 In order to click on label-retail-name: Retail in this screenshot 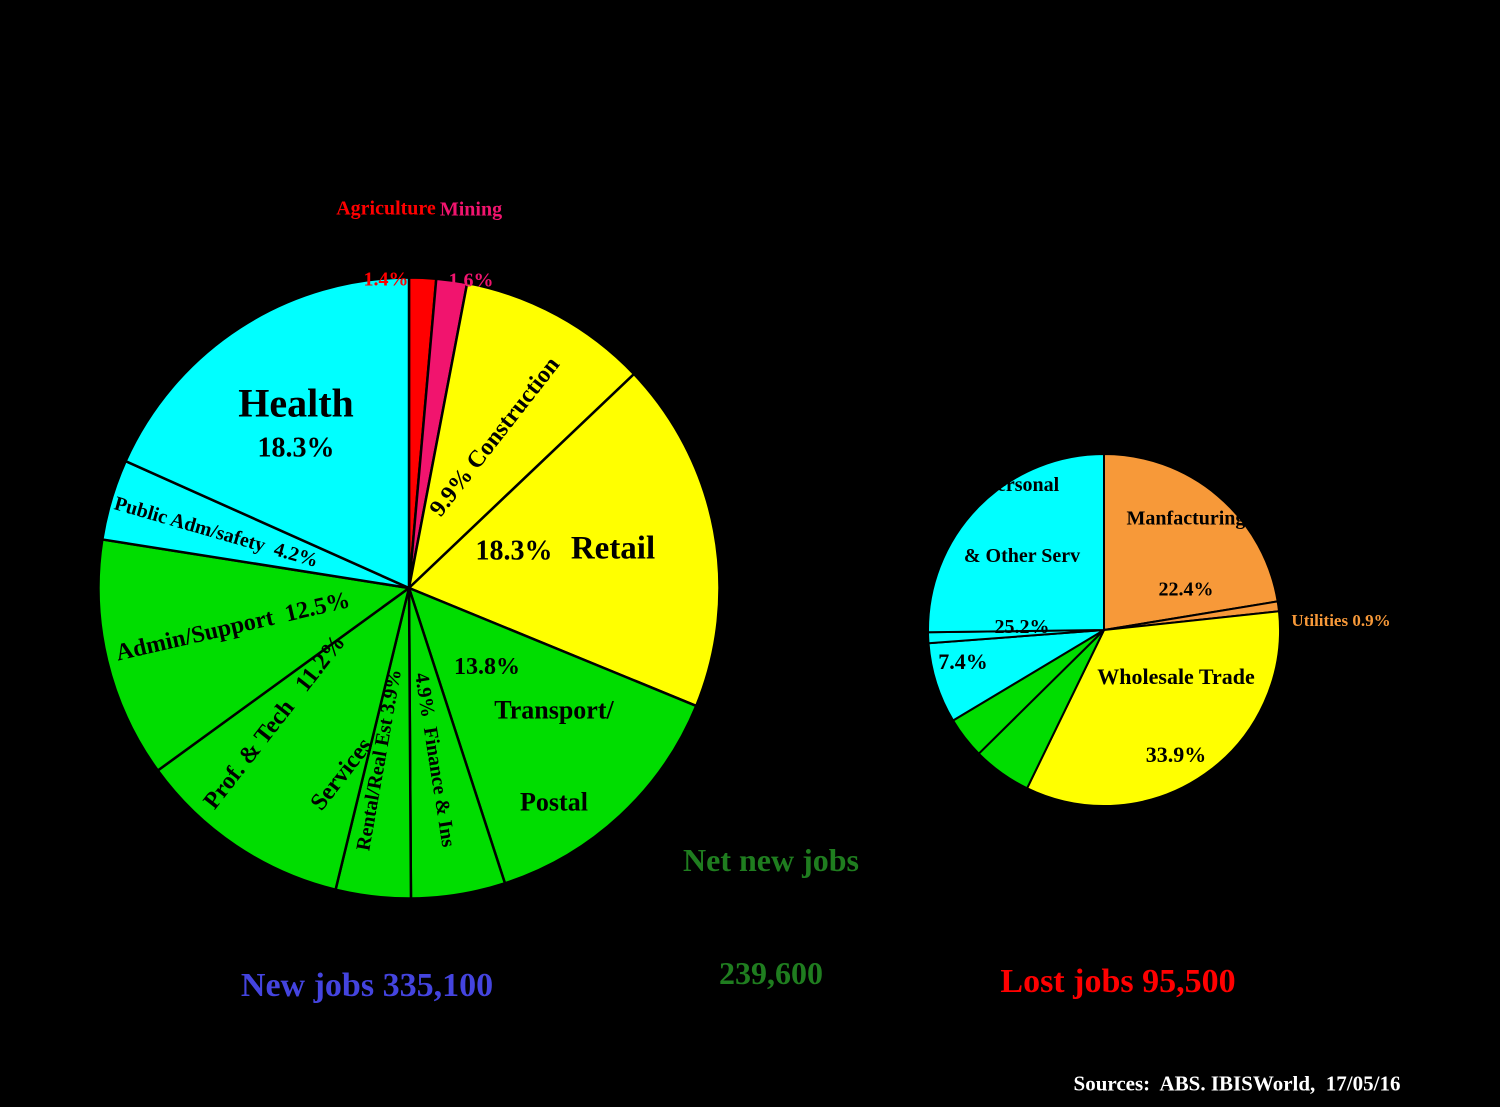, I will do `click(613, 548)`.